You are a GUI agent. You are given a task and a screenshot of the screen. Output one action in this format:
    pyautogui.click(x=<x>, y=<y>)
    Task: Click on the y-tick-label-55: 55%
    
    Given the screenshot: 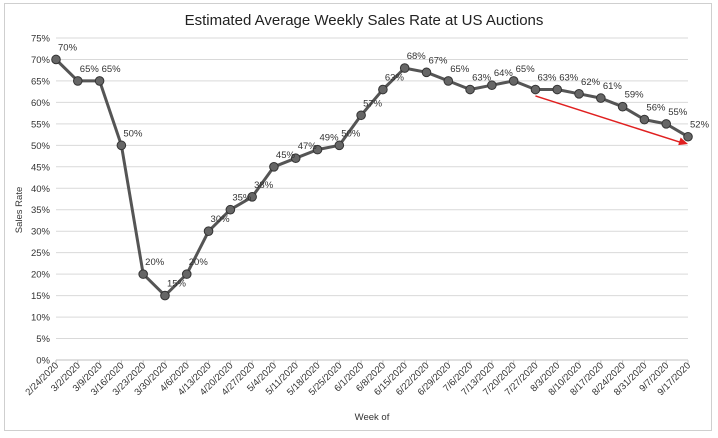 What is the action you would take?
    pyautogui.click(x=41, y=124)
    